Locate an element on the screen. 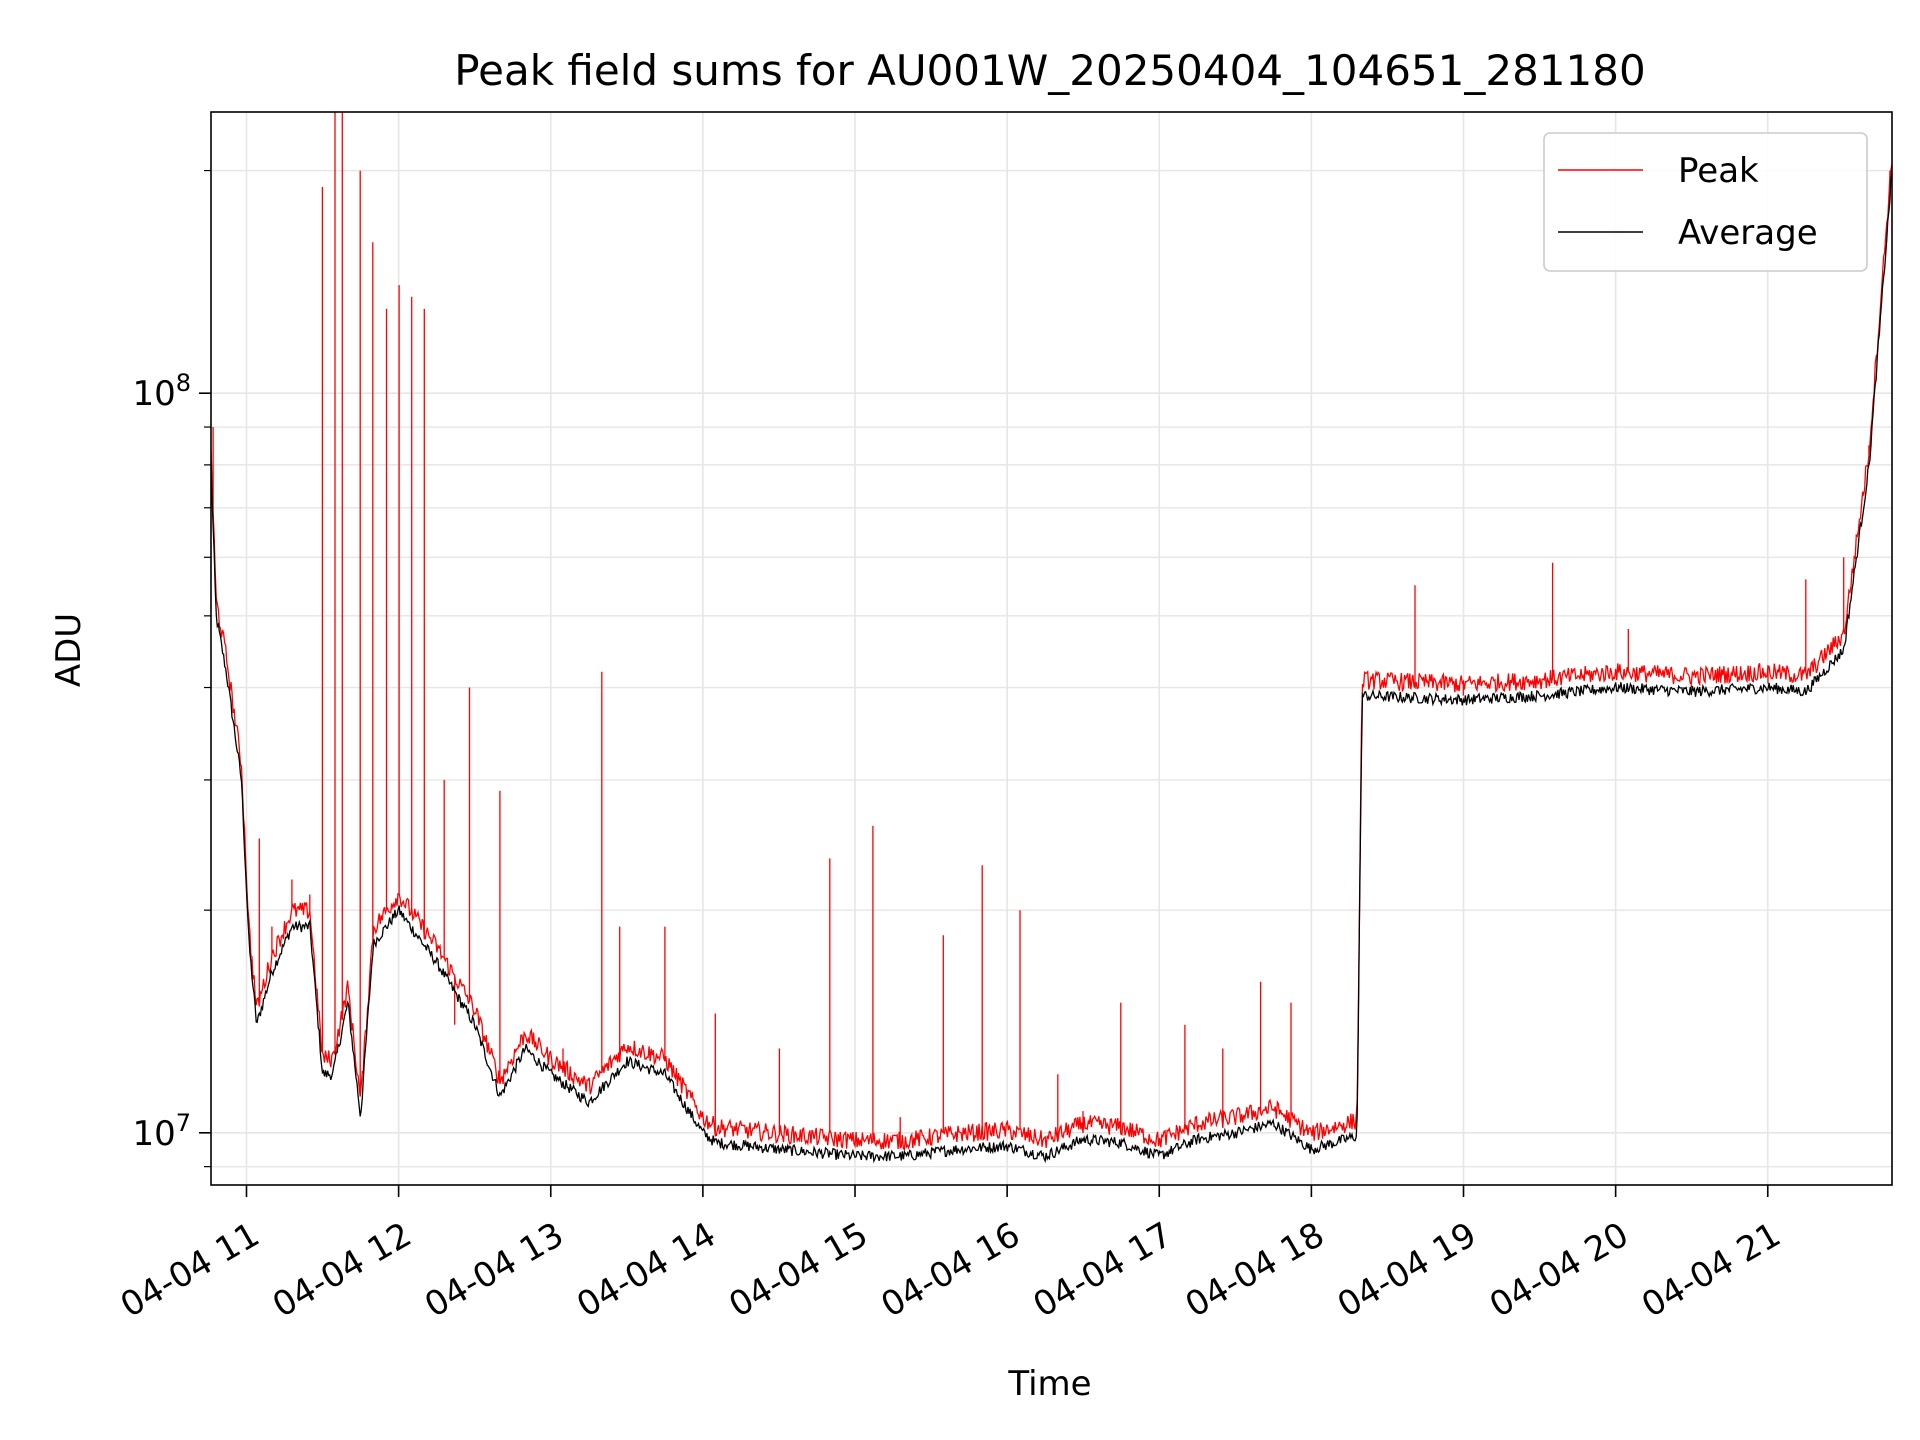  legend: Peak Average is located at coordinates (1705, 202).